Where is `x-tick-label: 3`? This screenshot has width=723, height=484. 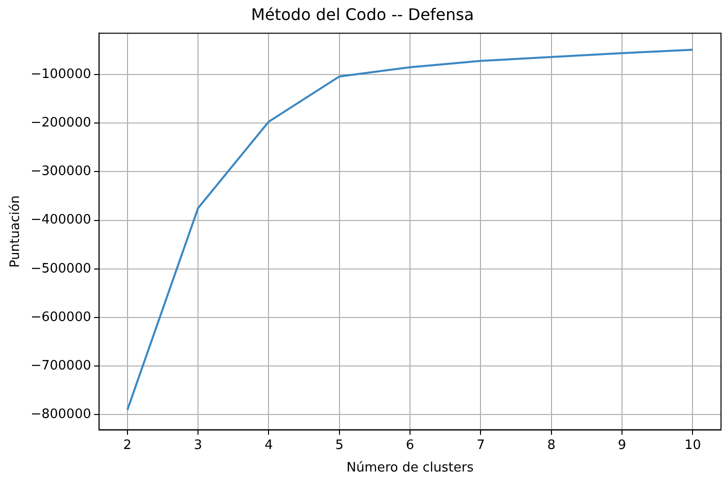
x-tick-label: 3 is located at coordinates (198, 445).